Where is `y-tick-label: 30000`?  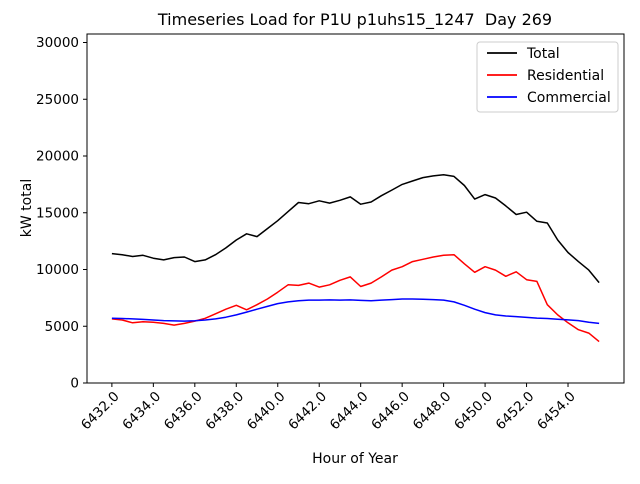 y-tick-label: 30000 is located at coordinates (57, 43).